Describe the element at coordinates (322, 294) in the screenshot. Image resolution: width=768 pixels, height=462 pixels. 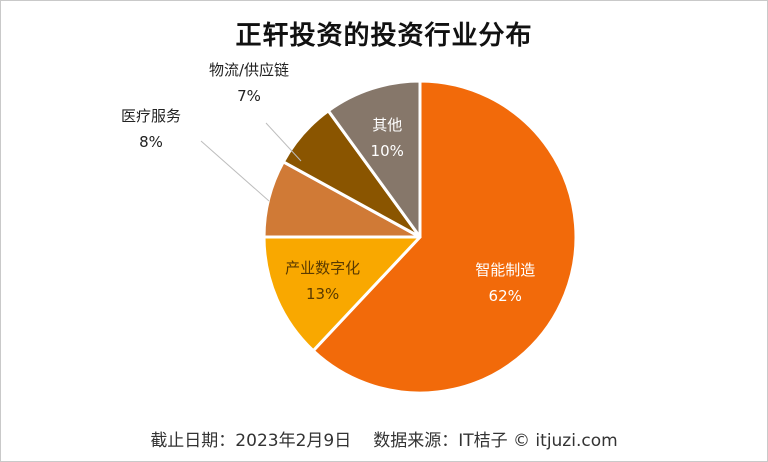
I see `slice-value-1: 13%` at that location.